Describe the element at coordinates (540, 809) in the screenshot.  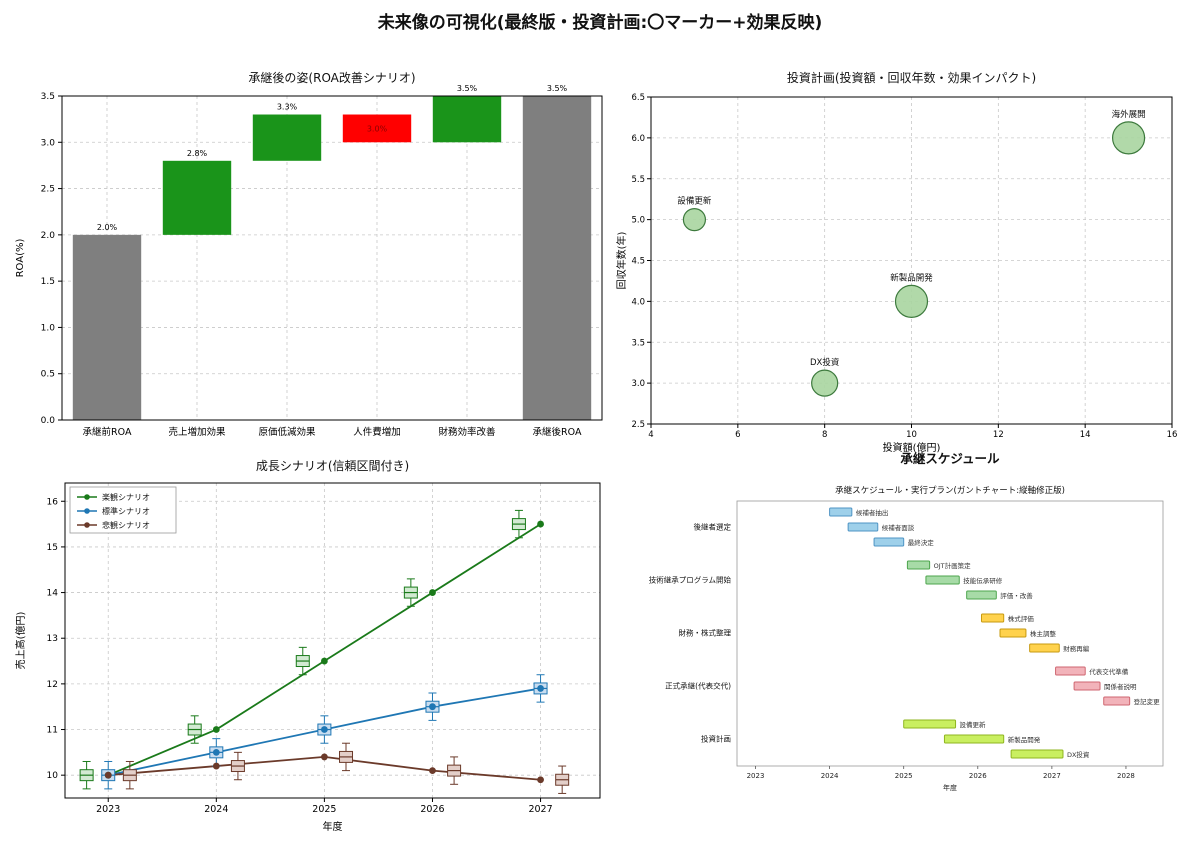
I see `x-tick-label: 2027` at that location.